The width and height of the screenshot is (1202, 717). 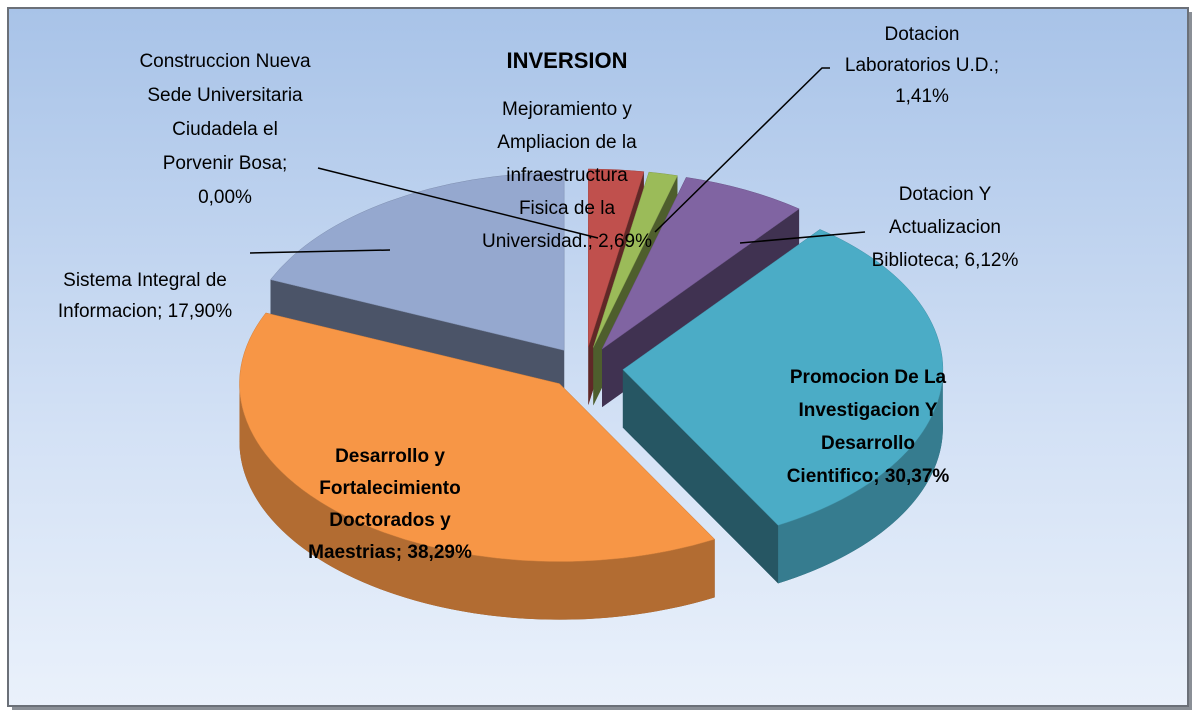 What do you see at coordinates (567, 142) in the screenshot?
I see `data-label: Ampliacion de la` at bounding box center [567, 142].